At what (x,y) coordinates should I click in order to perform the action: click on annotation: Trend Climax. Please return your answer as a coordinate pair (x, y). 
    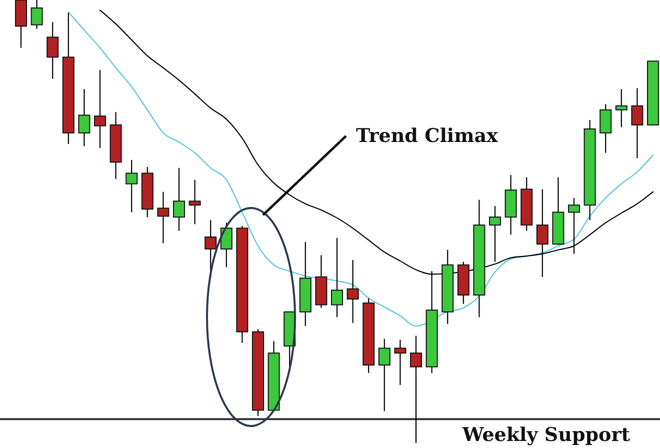
    Looking at the image, I should click on (427, 136).